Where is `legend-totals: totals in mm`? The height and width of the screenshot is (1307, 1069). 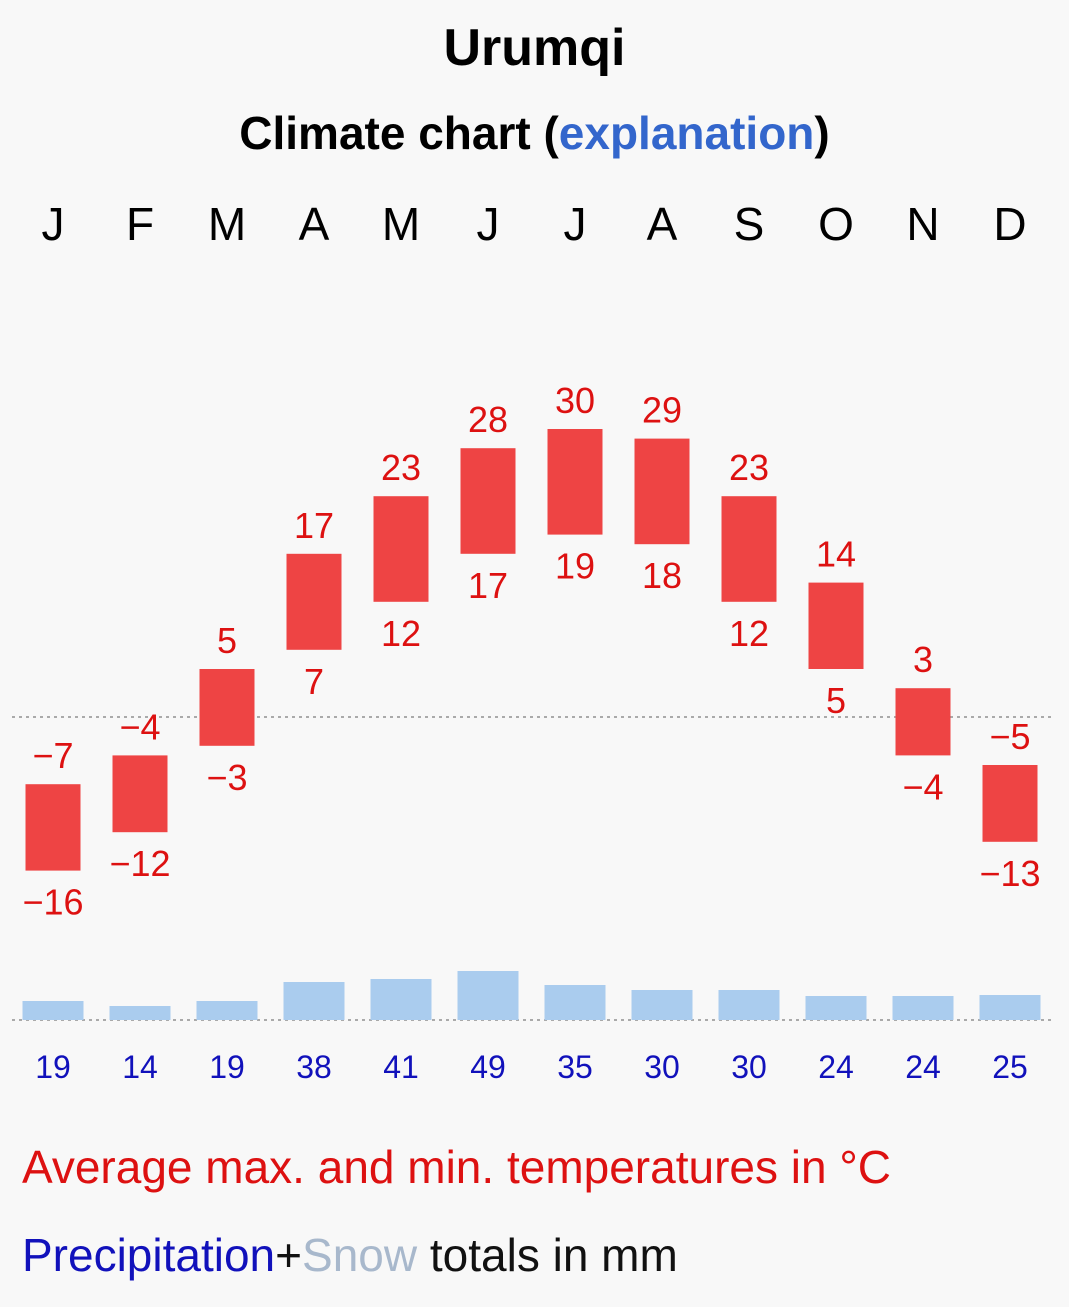
legend-totals: totals in mm is located at coordinates (547, 1255).